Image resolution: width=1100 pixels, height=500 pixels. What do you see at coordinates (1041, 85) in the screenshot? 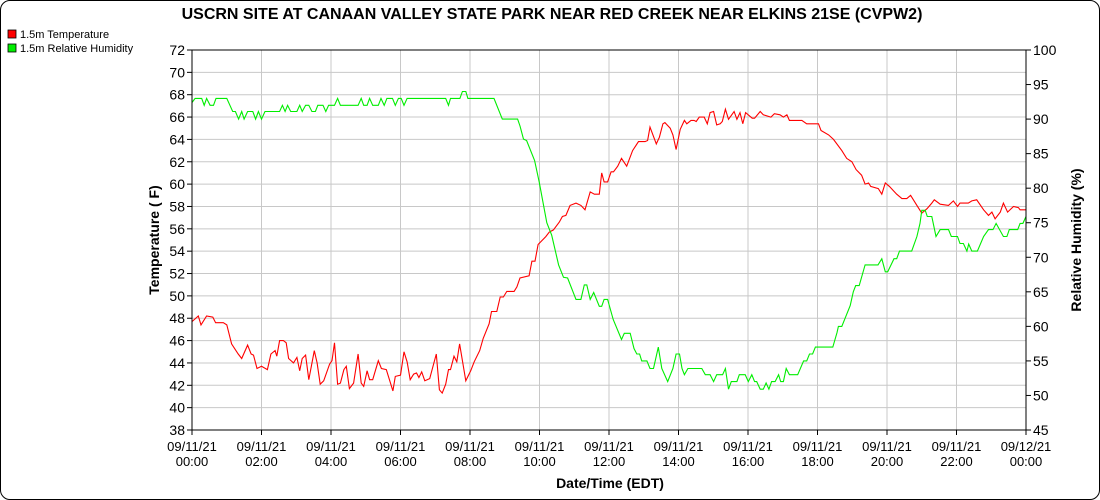
I see `y2-tick-label: 95` at bounding box center [1041, 85].